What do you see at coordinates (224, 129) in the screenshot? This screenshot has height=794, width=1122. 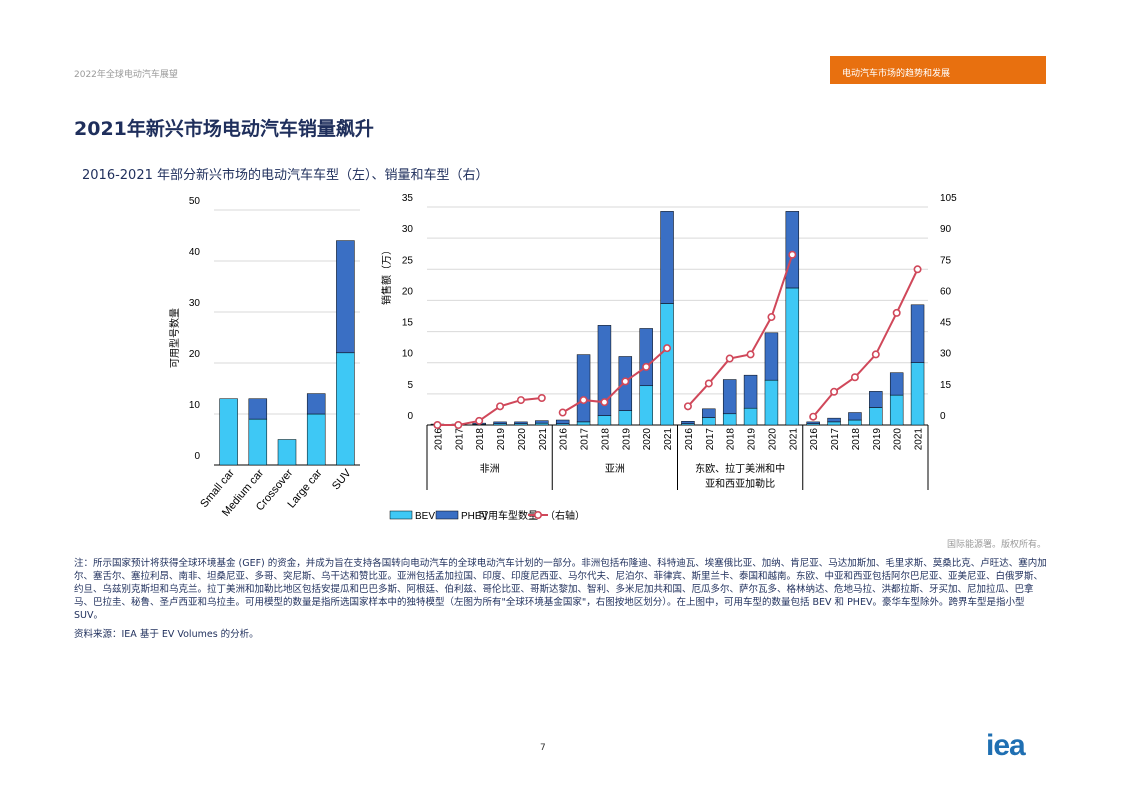 I see `page-title: 2021年新兴市场电动汽车销量飙升` at bounding box center [224, 129].